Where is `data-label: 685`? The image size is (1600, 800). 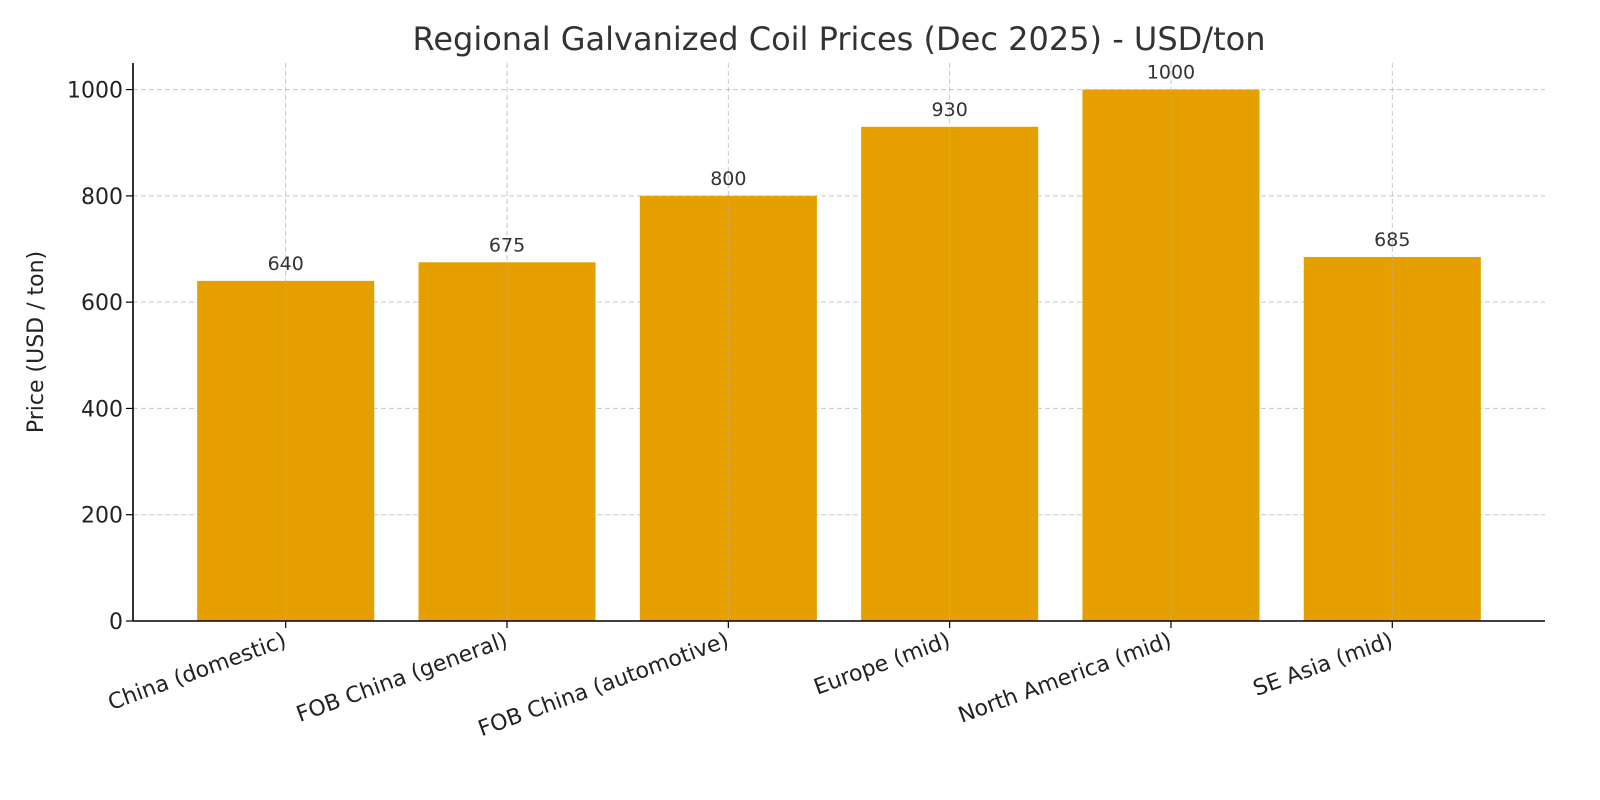
data-label: 685 is located at coordinates (1392, 240).